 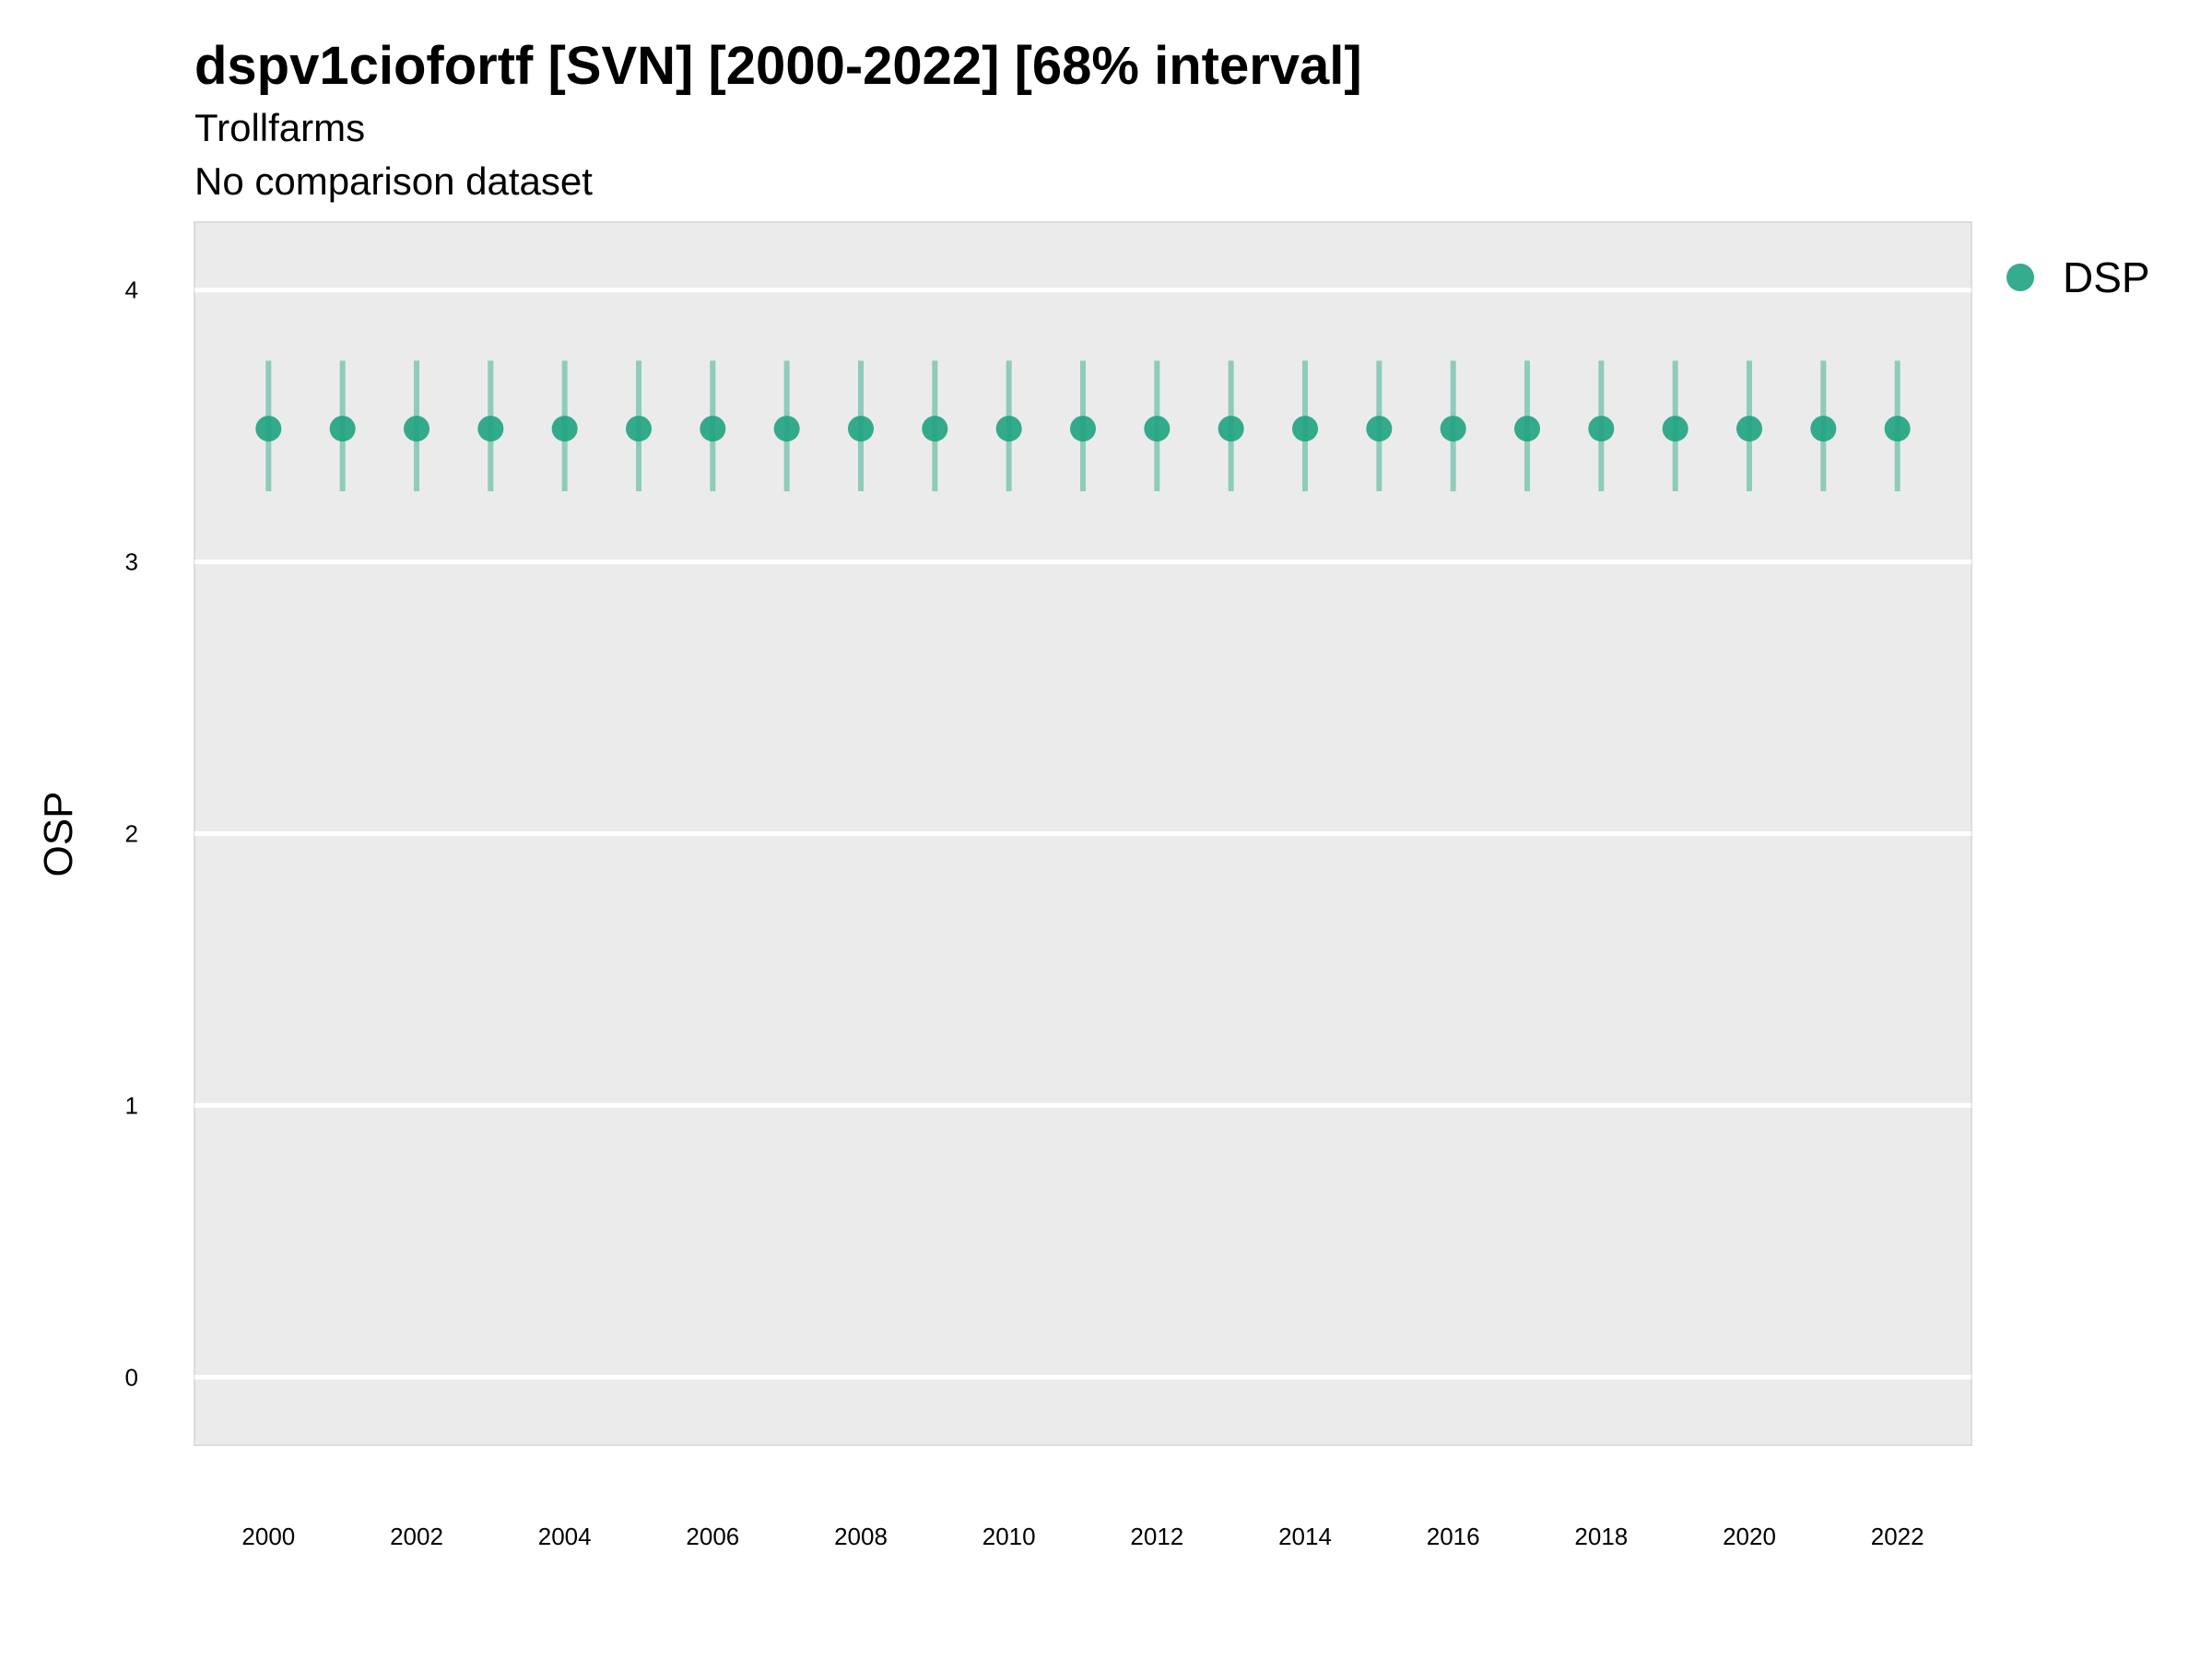 I want to click on x-tick-label: 2004, so click(x=565, y=1536).